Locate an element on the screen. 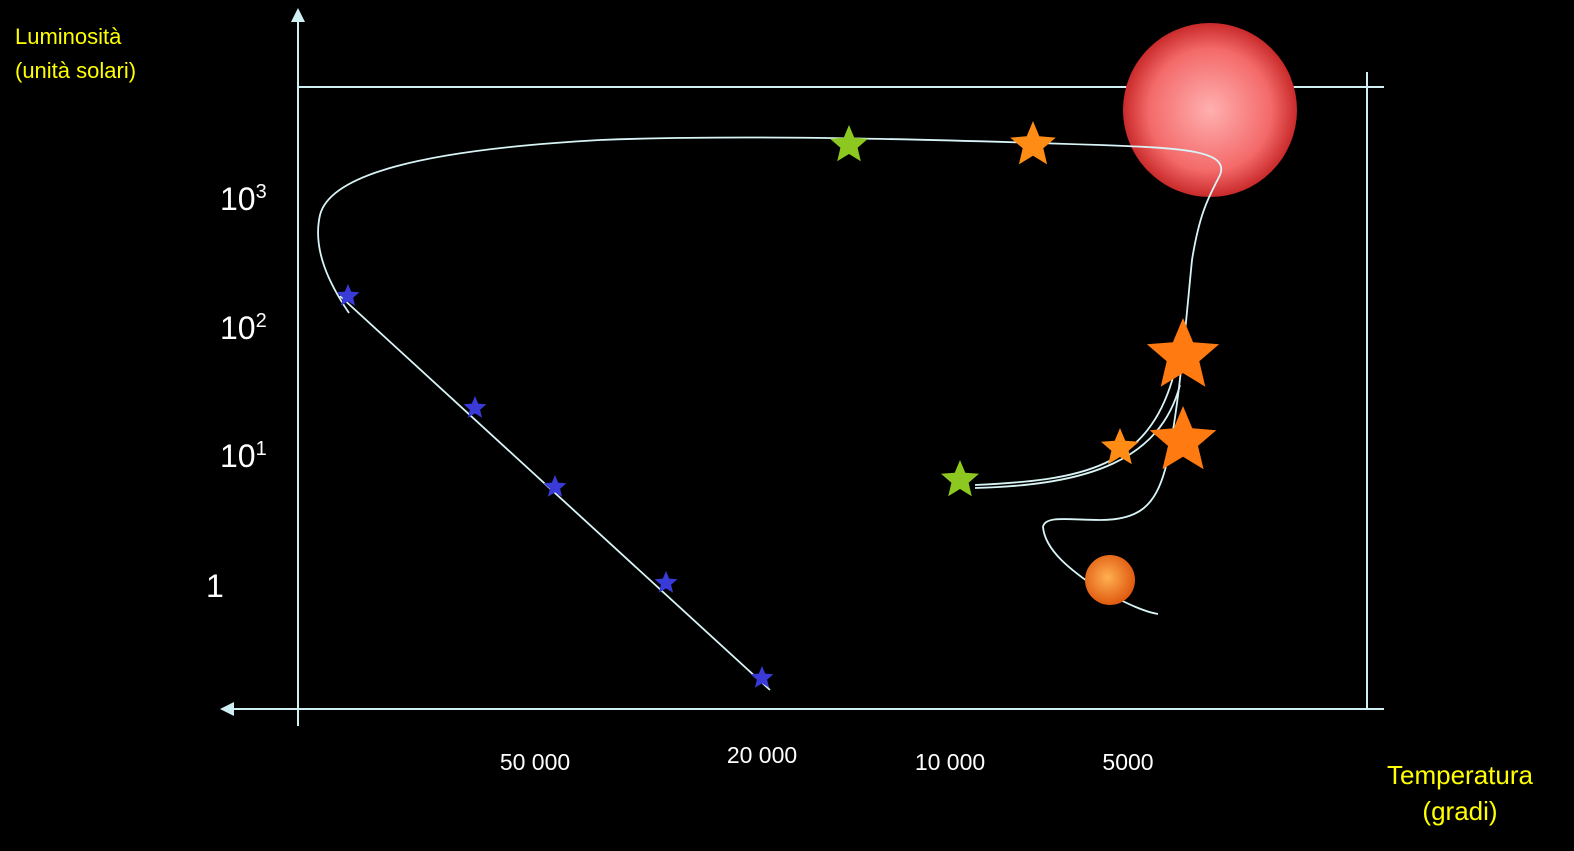 This screenshot has height=851, width=1574. y-arrow is located at coordinates (298, 15).